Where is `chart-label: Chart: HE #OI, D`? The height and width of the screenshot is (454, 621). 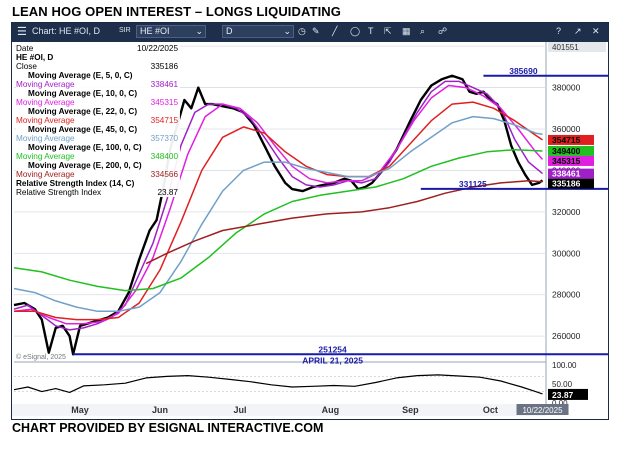
chart-label: Chart: HE #OI, D is located at coordinates (66, 31).